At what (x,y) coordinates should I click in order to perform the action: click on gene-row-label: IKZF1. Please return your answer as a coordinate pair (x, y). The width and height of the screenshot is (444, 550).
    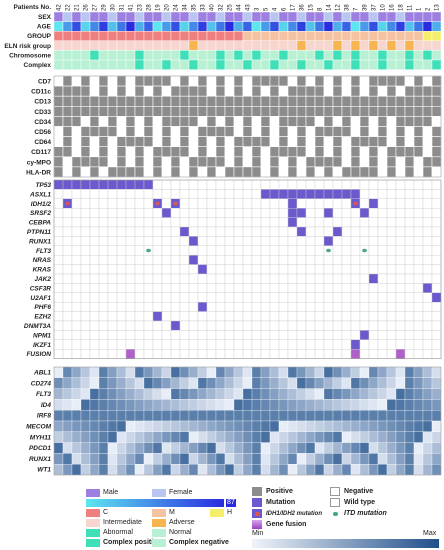
    Looking at the image, I should click on (42, 345).